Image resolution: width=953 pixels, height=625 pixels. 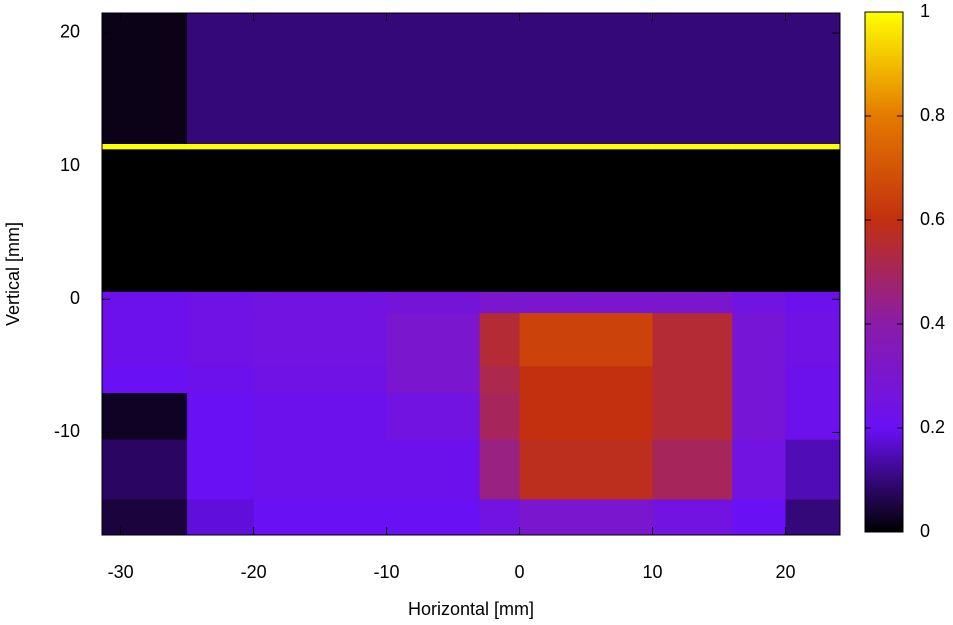 What do you see at coordinates (925, 11) in the screenshot?
I see `colorbar-tick-label: 1` at bounding box center [925, 11].